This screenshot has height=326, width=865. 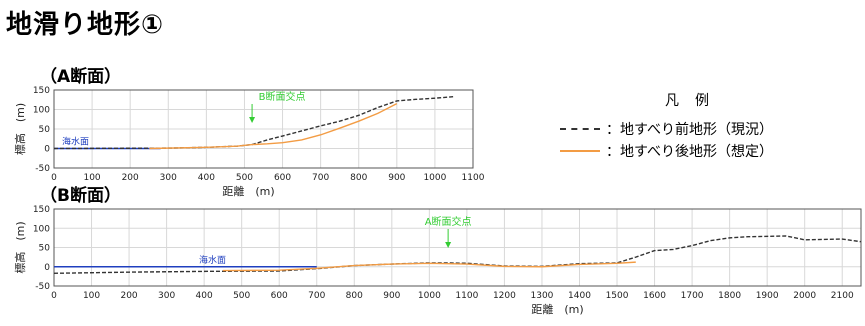 I want to click on chart-b-x-tick-label: 1300, so click(x=542, y=296).